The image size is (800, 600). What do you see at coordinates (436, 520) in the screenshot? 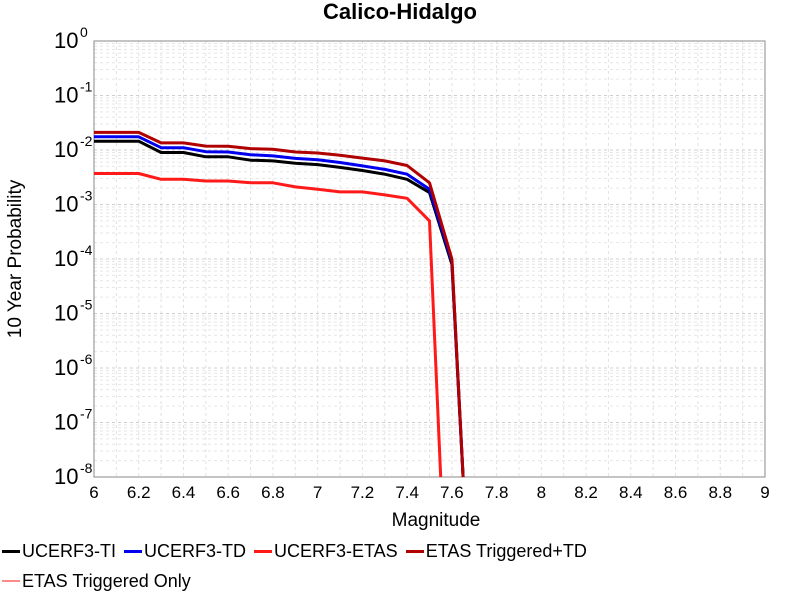
I see `x-axis-label: Magnitude` at bounding box center [436, 520].